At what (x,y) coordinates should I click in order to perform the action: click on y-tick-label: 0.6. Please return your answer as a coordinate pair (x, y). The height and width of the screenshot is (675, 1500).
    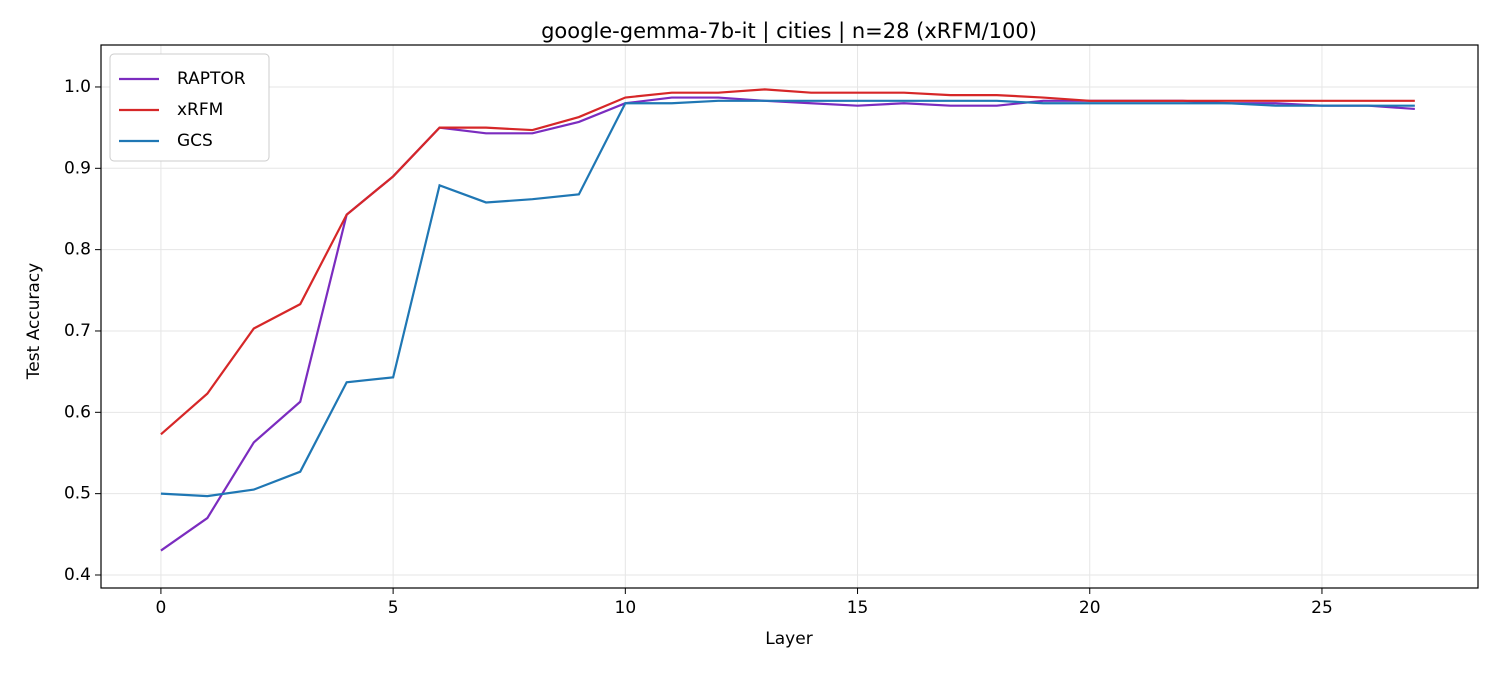
    Looking at the image, I should click on (77, 412).